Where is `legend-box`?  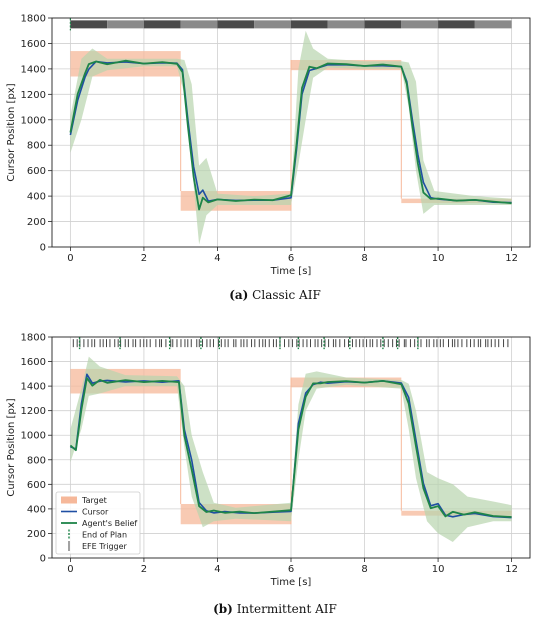
legend-box is located at coordinates (98, 523).